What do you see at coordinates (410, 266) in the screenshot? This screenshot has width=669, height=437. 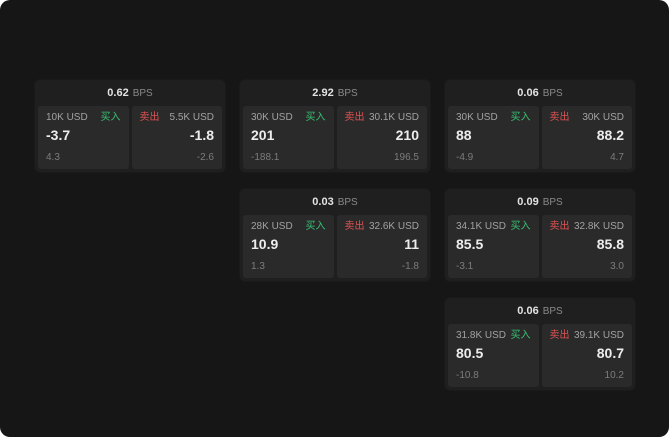 I see `sell-sub-value: -1.8` at bounding box center [410, 266].